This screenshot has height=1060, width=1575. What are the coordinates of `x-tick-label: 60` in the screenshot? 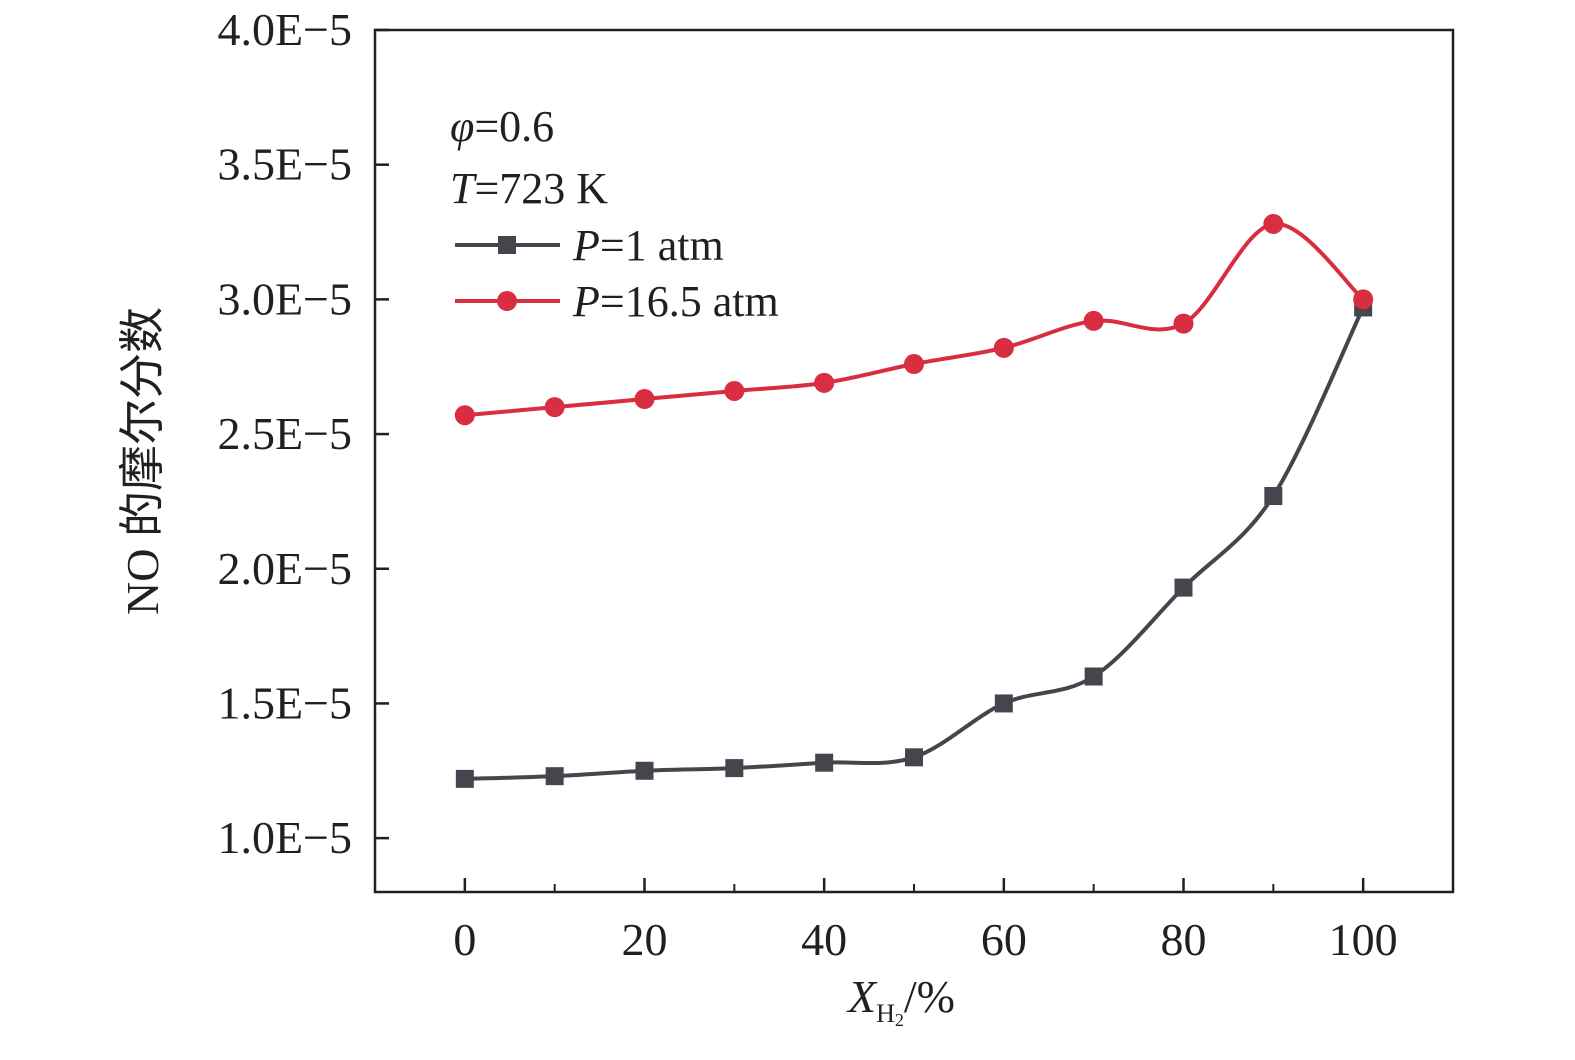 It's located at (1004, 939).